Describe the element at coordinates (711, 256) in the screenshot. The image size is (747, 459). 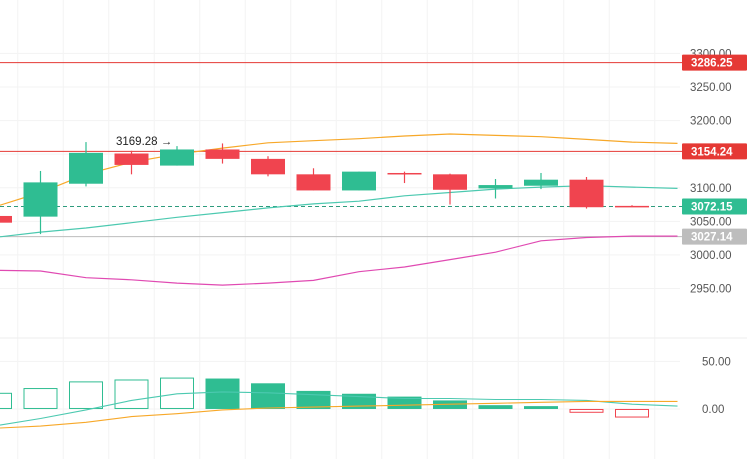
I see `price-tick-label: 3000.00` at that location.